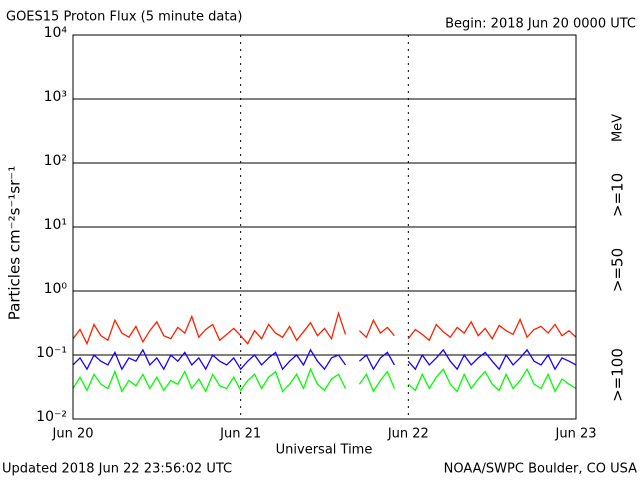  I want to click on x-tick-label: Jun 22, so click(408, 434).